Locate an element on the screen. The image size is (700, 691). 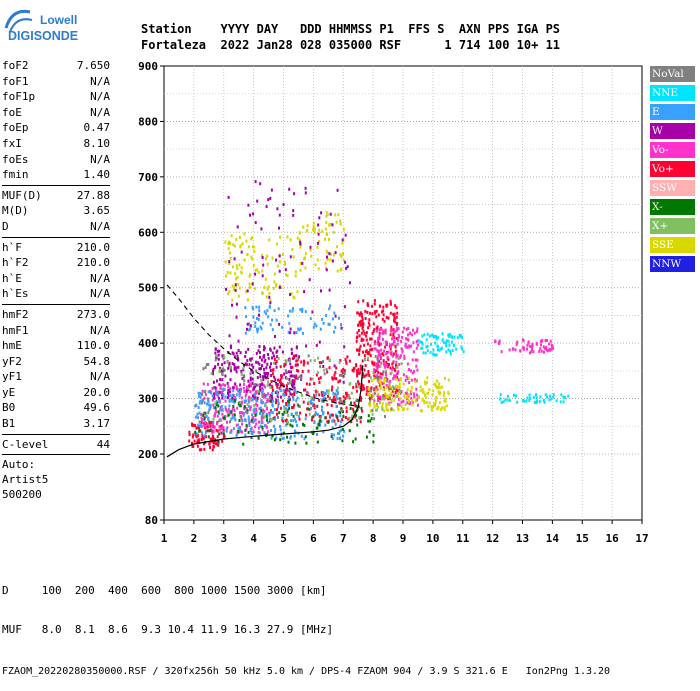
legend-item: NNE is located at coordinates (672, 93).